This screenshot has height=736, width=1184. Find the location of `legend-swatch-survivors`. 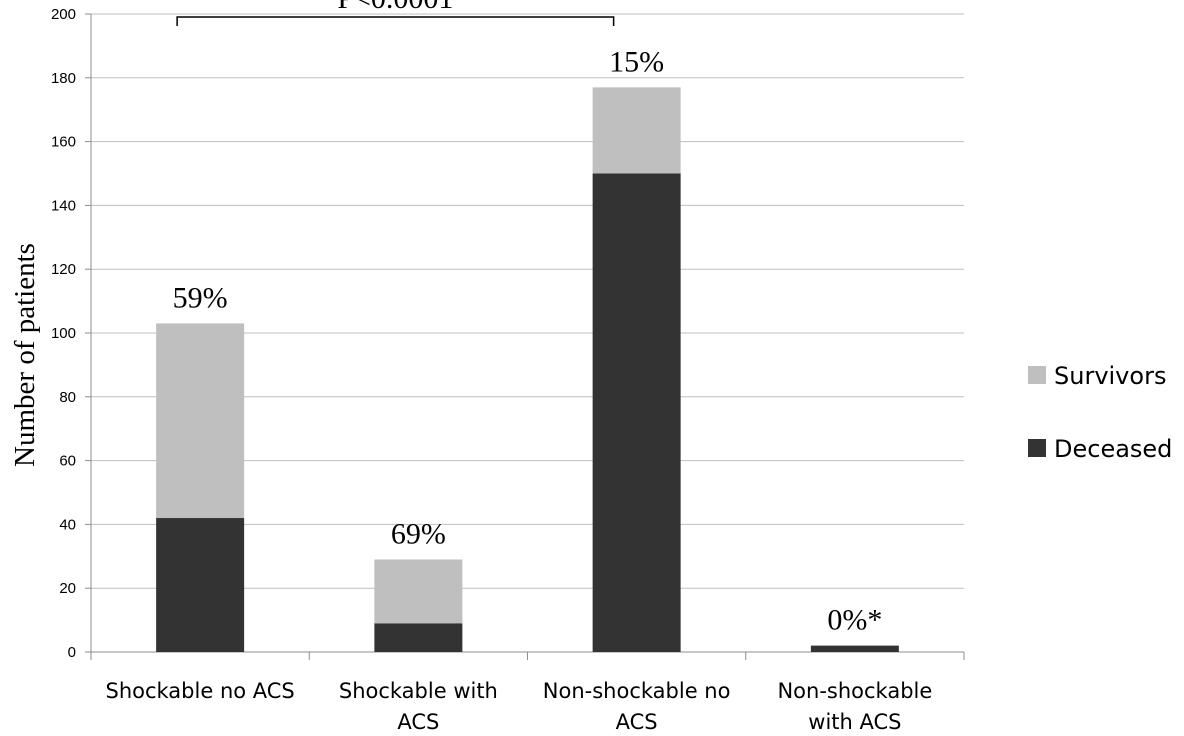

legend-swatch-survivors is located at coordinates (1037, 375).